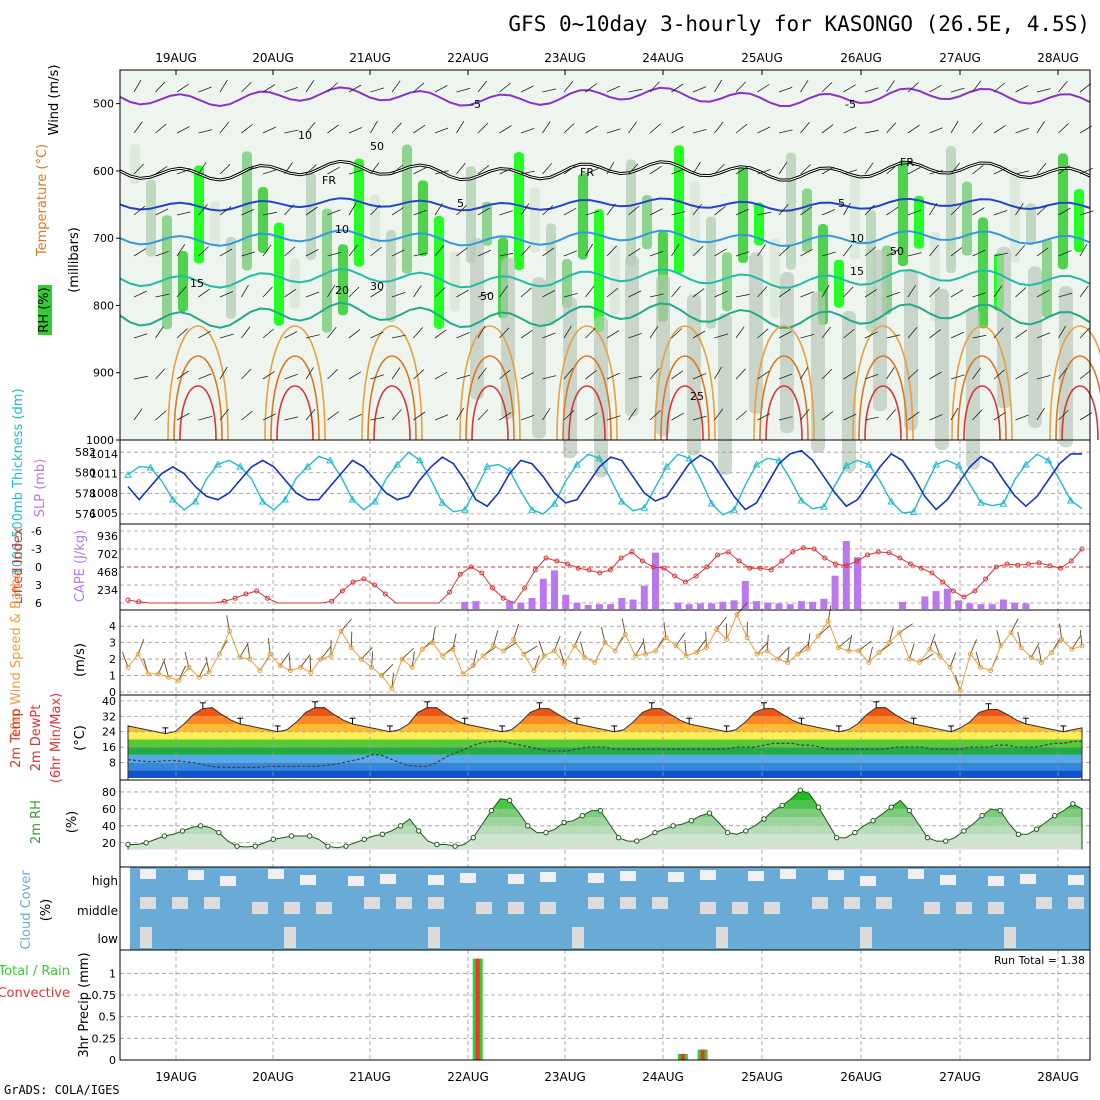  What do you see at coordinates (1058, 58) in the screenshot?
I see `date-label-top: 28AUG` at bounding box center [1058, 58].